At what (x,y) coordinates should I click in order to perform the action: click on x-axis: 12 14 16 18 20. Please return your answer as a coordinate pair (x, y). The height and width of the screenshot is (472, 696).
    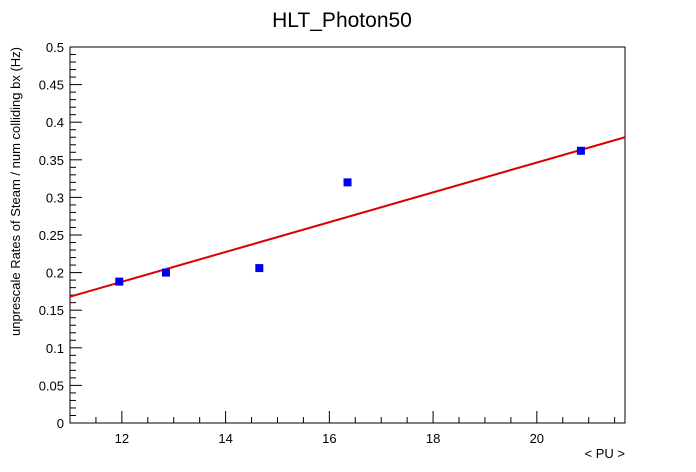
    Looking at the image, I should click on (342, 428).